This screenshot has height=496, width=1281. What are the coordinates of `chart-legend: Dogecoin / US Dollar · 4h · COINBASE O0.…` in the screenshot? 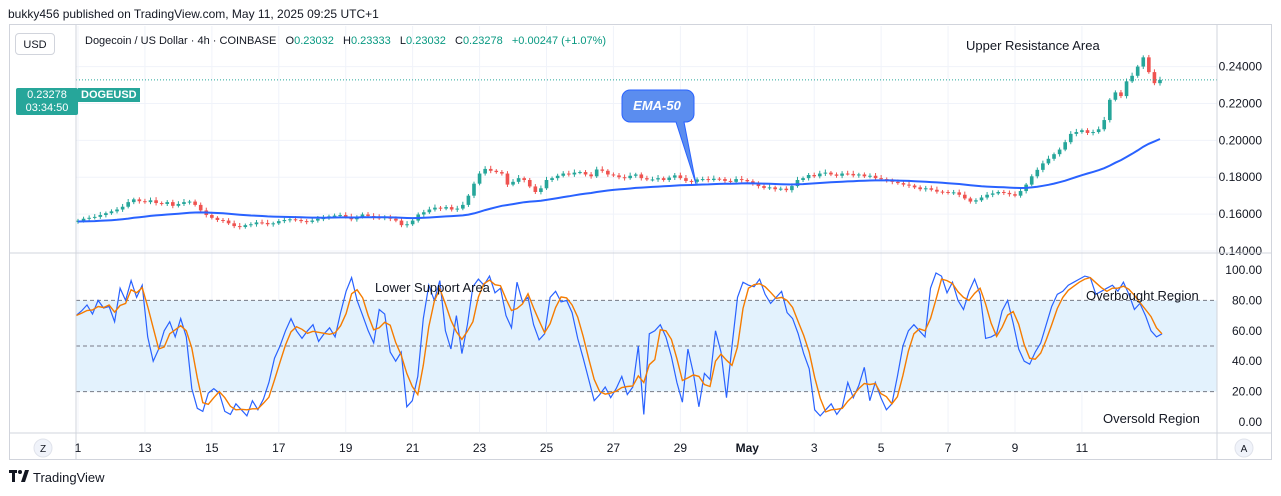 It's located at (345, 41).